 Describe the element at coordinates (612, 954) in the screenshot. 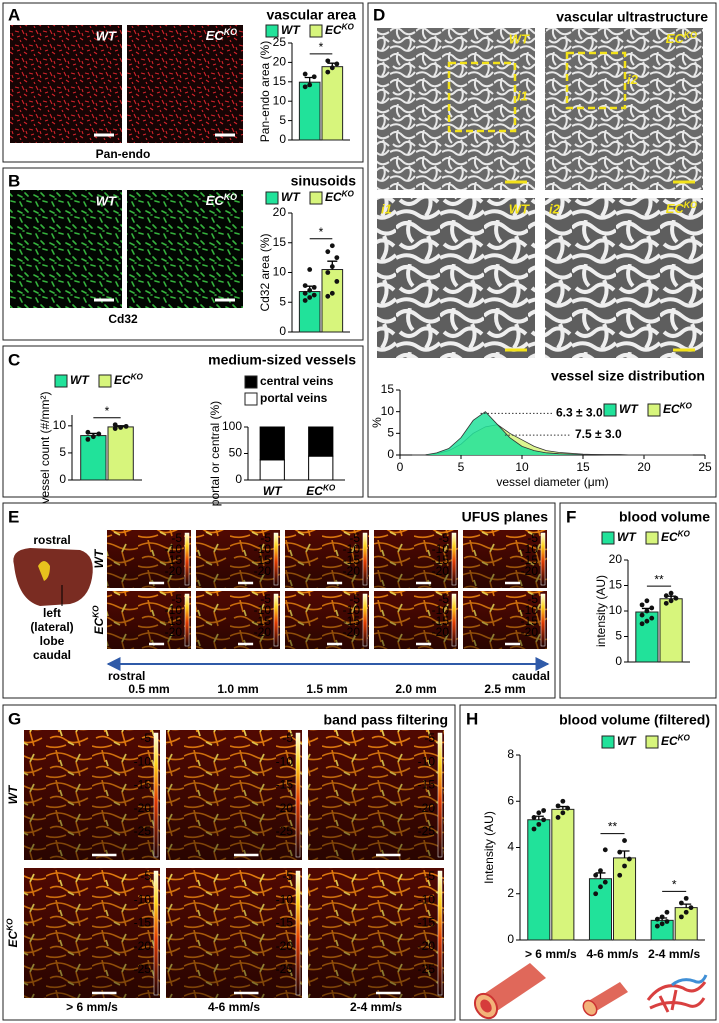

I see `x-tick-label: 4-6 mm/s` at that location.